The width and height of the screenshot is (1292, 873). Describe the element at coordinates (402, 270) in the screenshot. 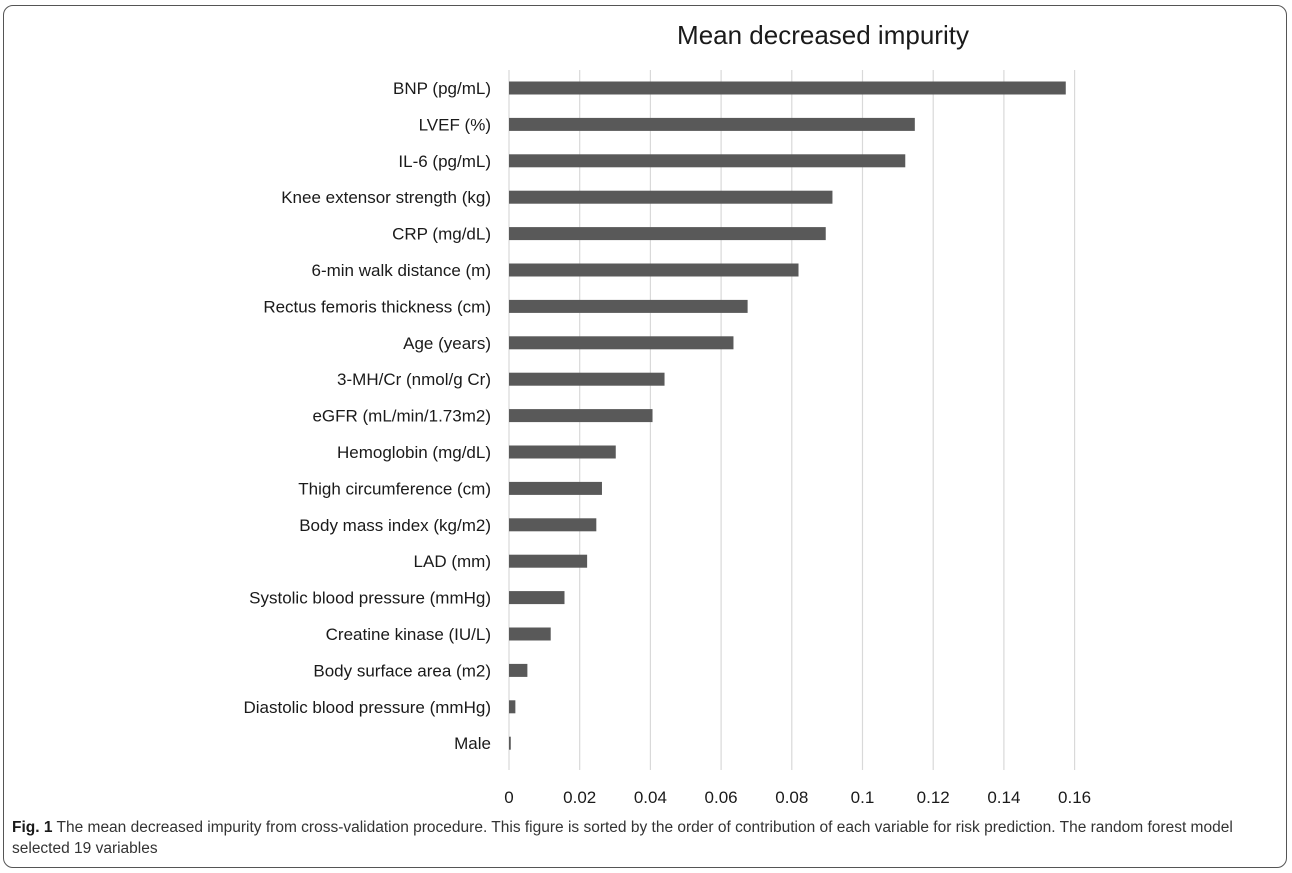

I see `category-label: 6-min walk distance (m)` at that location.